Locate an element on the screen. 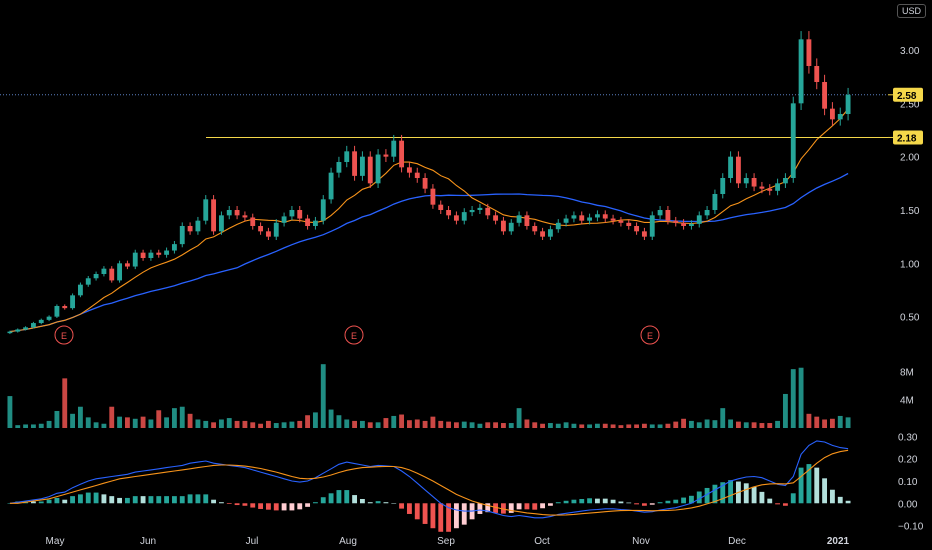 The width and height of the screenshot is (932, 550). volume-bars is located at coordinates (429, 396).